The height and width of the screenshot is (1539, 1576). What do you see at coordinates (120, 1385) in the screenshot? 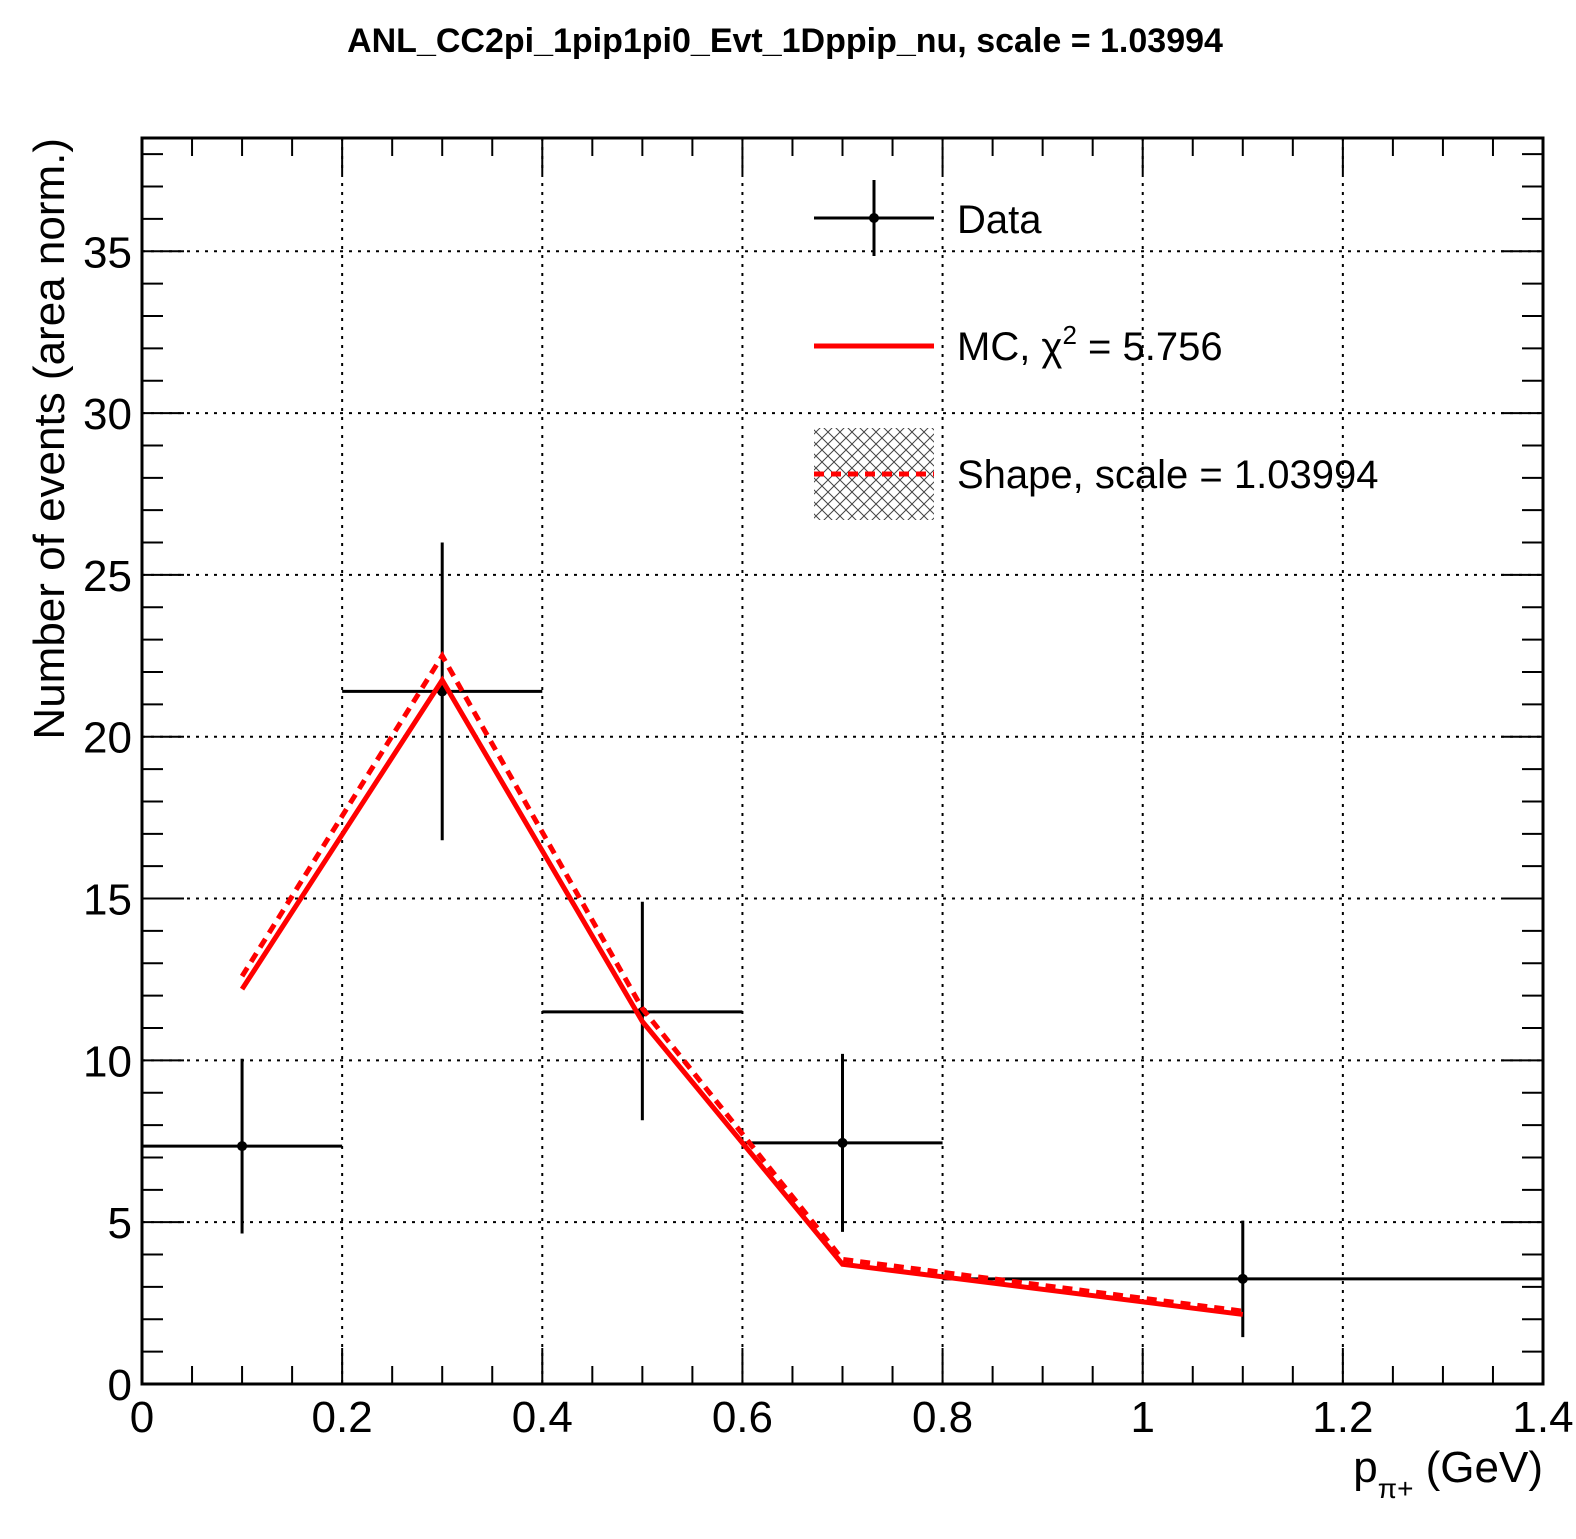
I see `y-tick-label: 0` at bounding box center [120, 1385].